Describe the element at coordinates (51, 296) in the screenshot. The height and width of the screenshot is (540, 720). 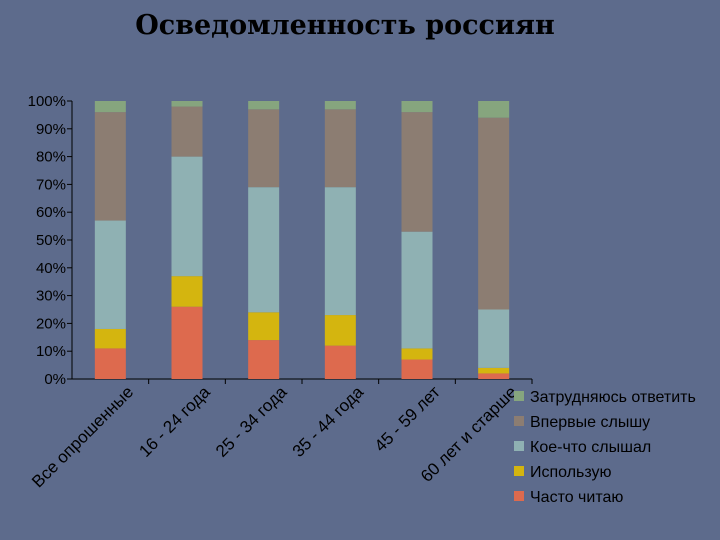
I see `y-tick-label: 30%` at that location.